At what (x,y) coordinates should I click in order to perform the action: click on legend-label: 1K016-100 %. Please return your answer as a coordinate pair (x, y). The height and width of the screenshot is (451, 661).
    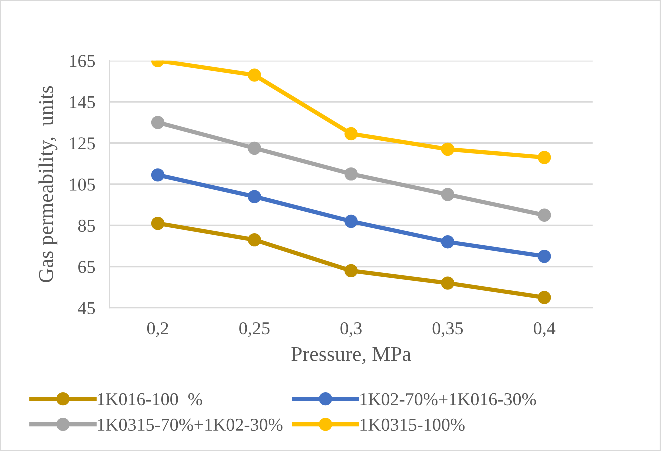
    Looking at the image, I should click on (150, 399).